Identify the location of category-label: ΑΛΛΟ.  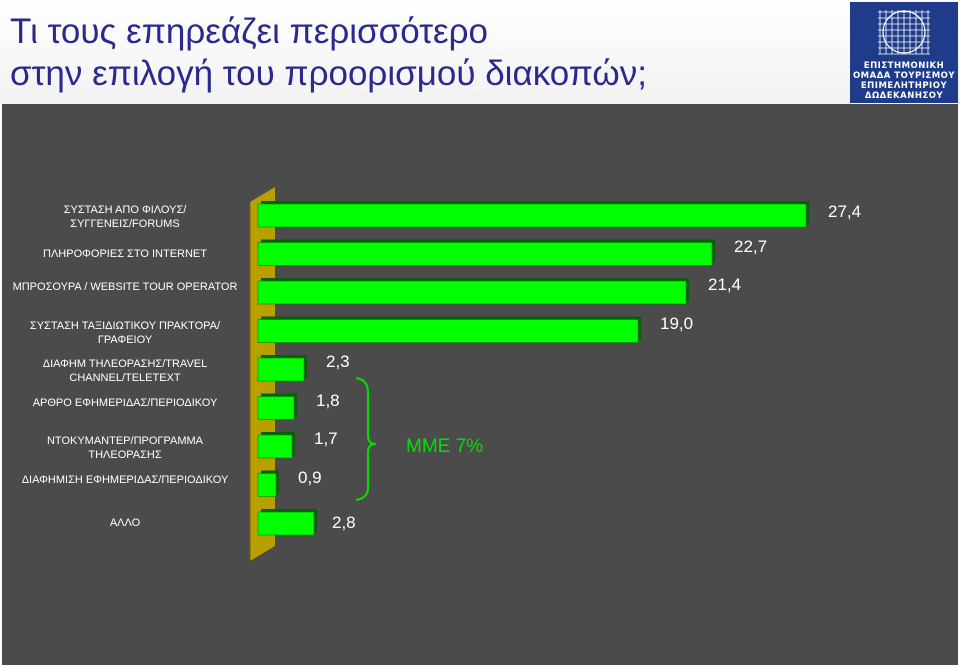
(125, 523).